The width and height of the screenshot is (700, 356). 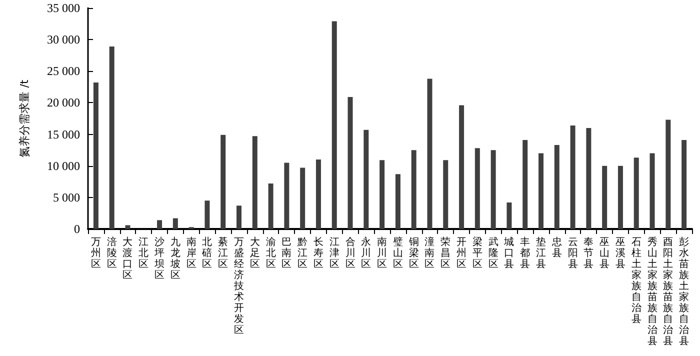 I want to click on x-tick-label: 云阳县, so click(x=573, y=253).